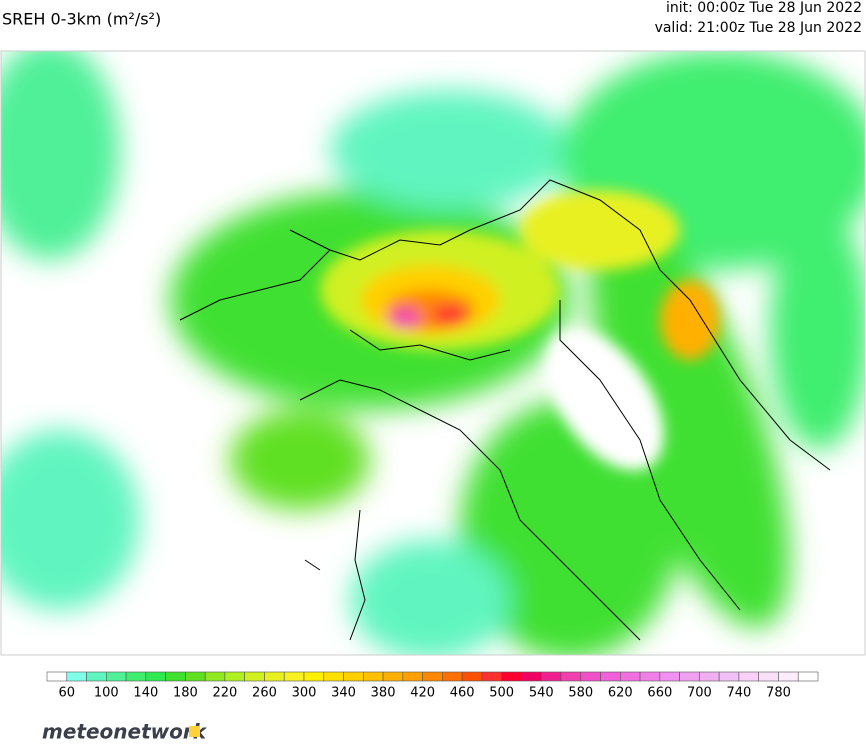  I want to click on valid-time: valid: 21:00z Tue 28 Jun 2022, so click(758, 28).